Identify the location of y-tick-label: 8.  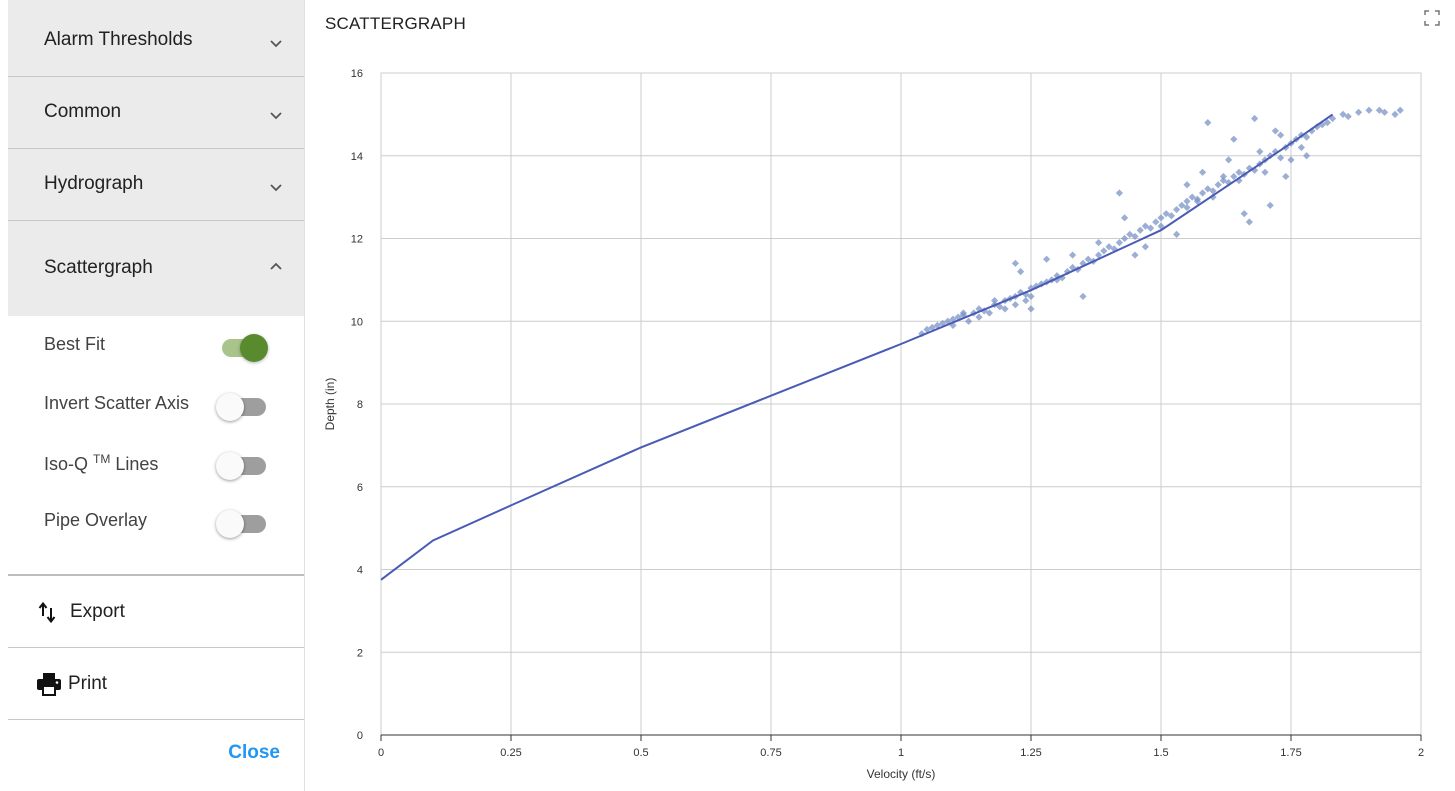
(360, 405).